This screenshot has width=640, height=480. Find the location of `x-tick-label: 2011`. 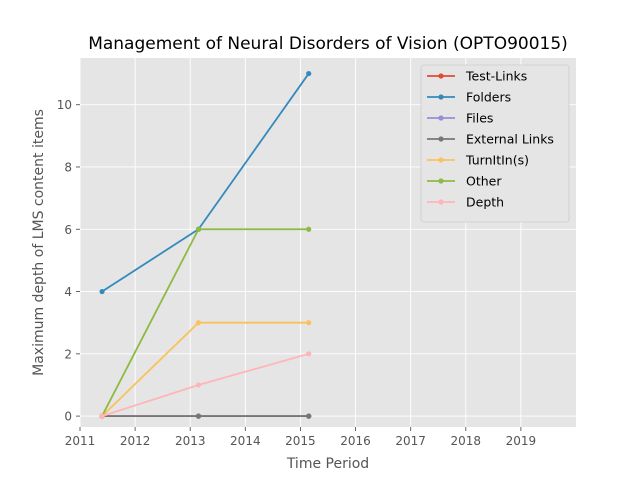

x-tick-label: 2011 is located at coordinates (80, 441).